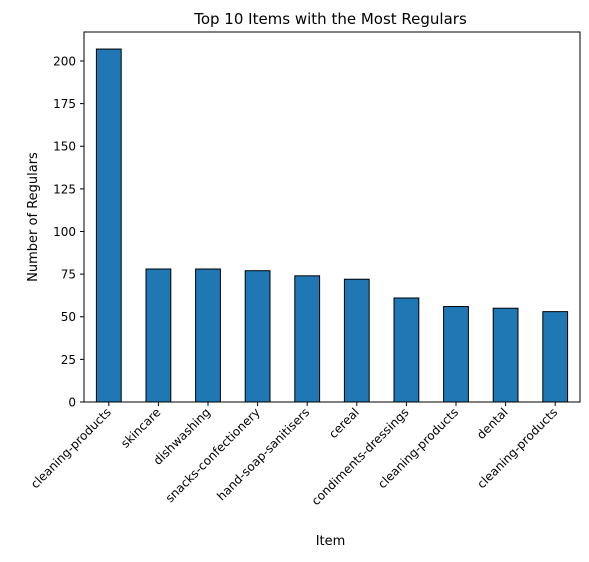 Image resolution: width=589 pixels, height=562 pixels. I want to click on y-tick-label: 100, so click(64, 232).